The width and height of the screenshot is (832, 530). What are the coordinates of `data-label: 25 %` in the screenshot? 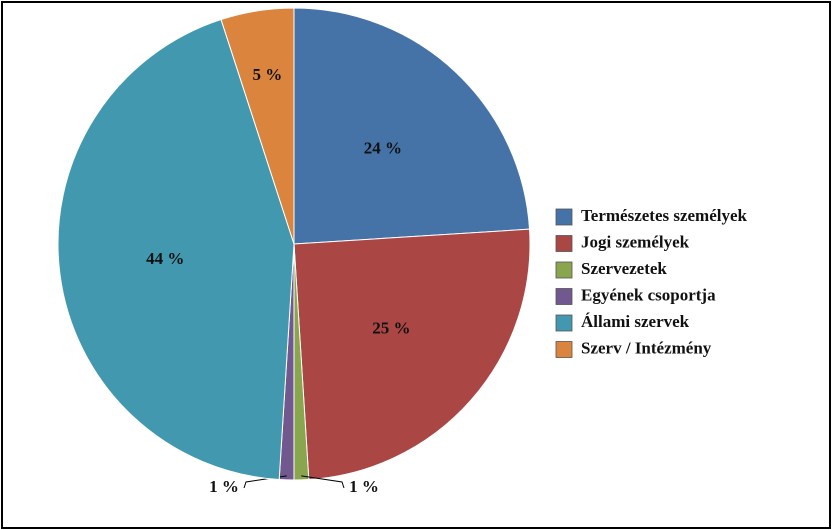 It's located at (391, 328).